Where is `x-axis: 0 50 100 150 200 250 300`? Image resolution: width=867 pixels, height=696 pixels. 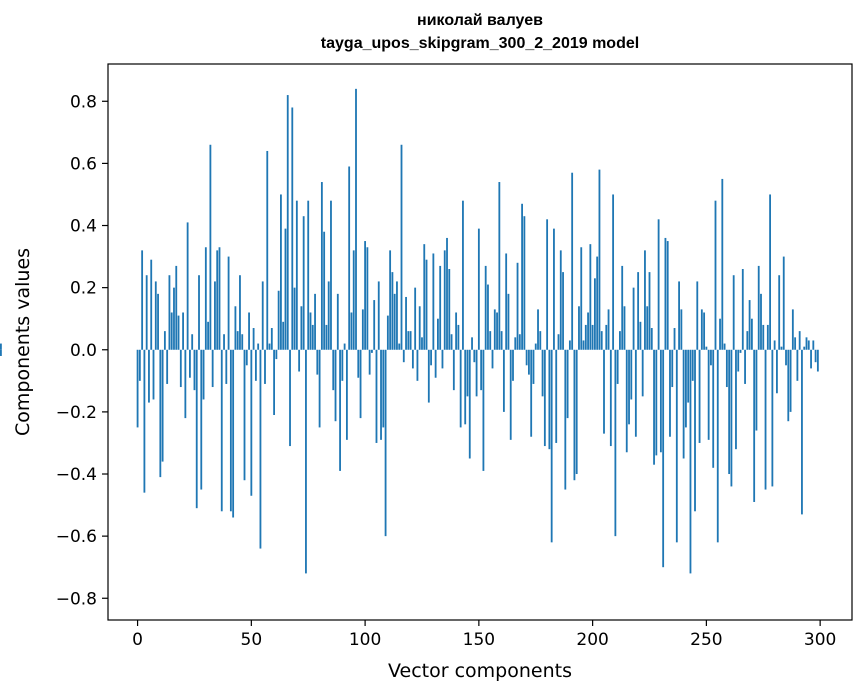
x-axis: 0 50 100 150 200 250 300 is located at coordinates (484, 635).